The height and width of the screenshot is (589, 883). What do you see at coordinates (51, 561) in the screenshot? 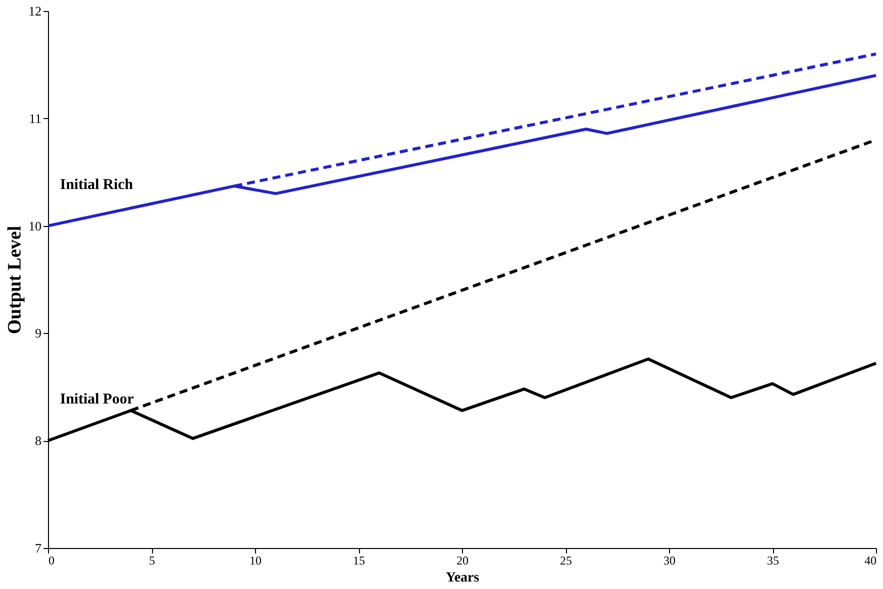
I see `x-tick-label: 0` at bounding box center [51, 561].